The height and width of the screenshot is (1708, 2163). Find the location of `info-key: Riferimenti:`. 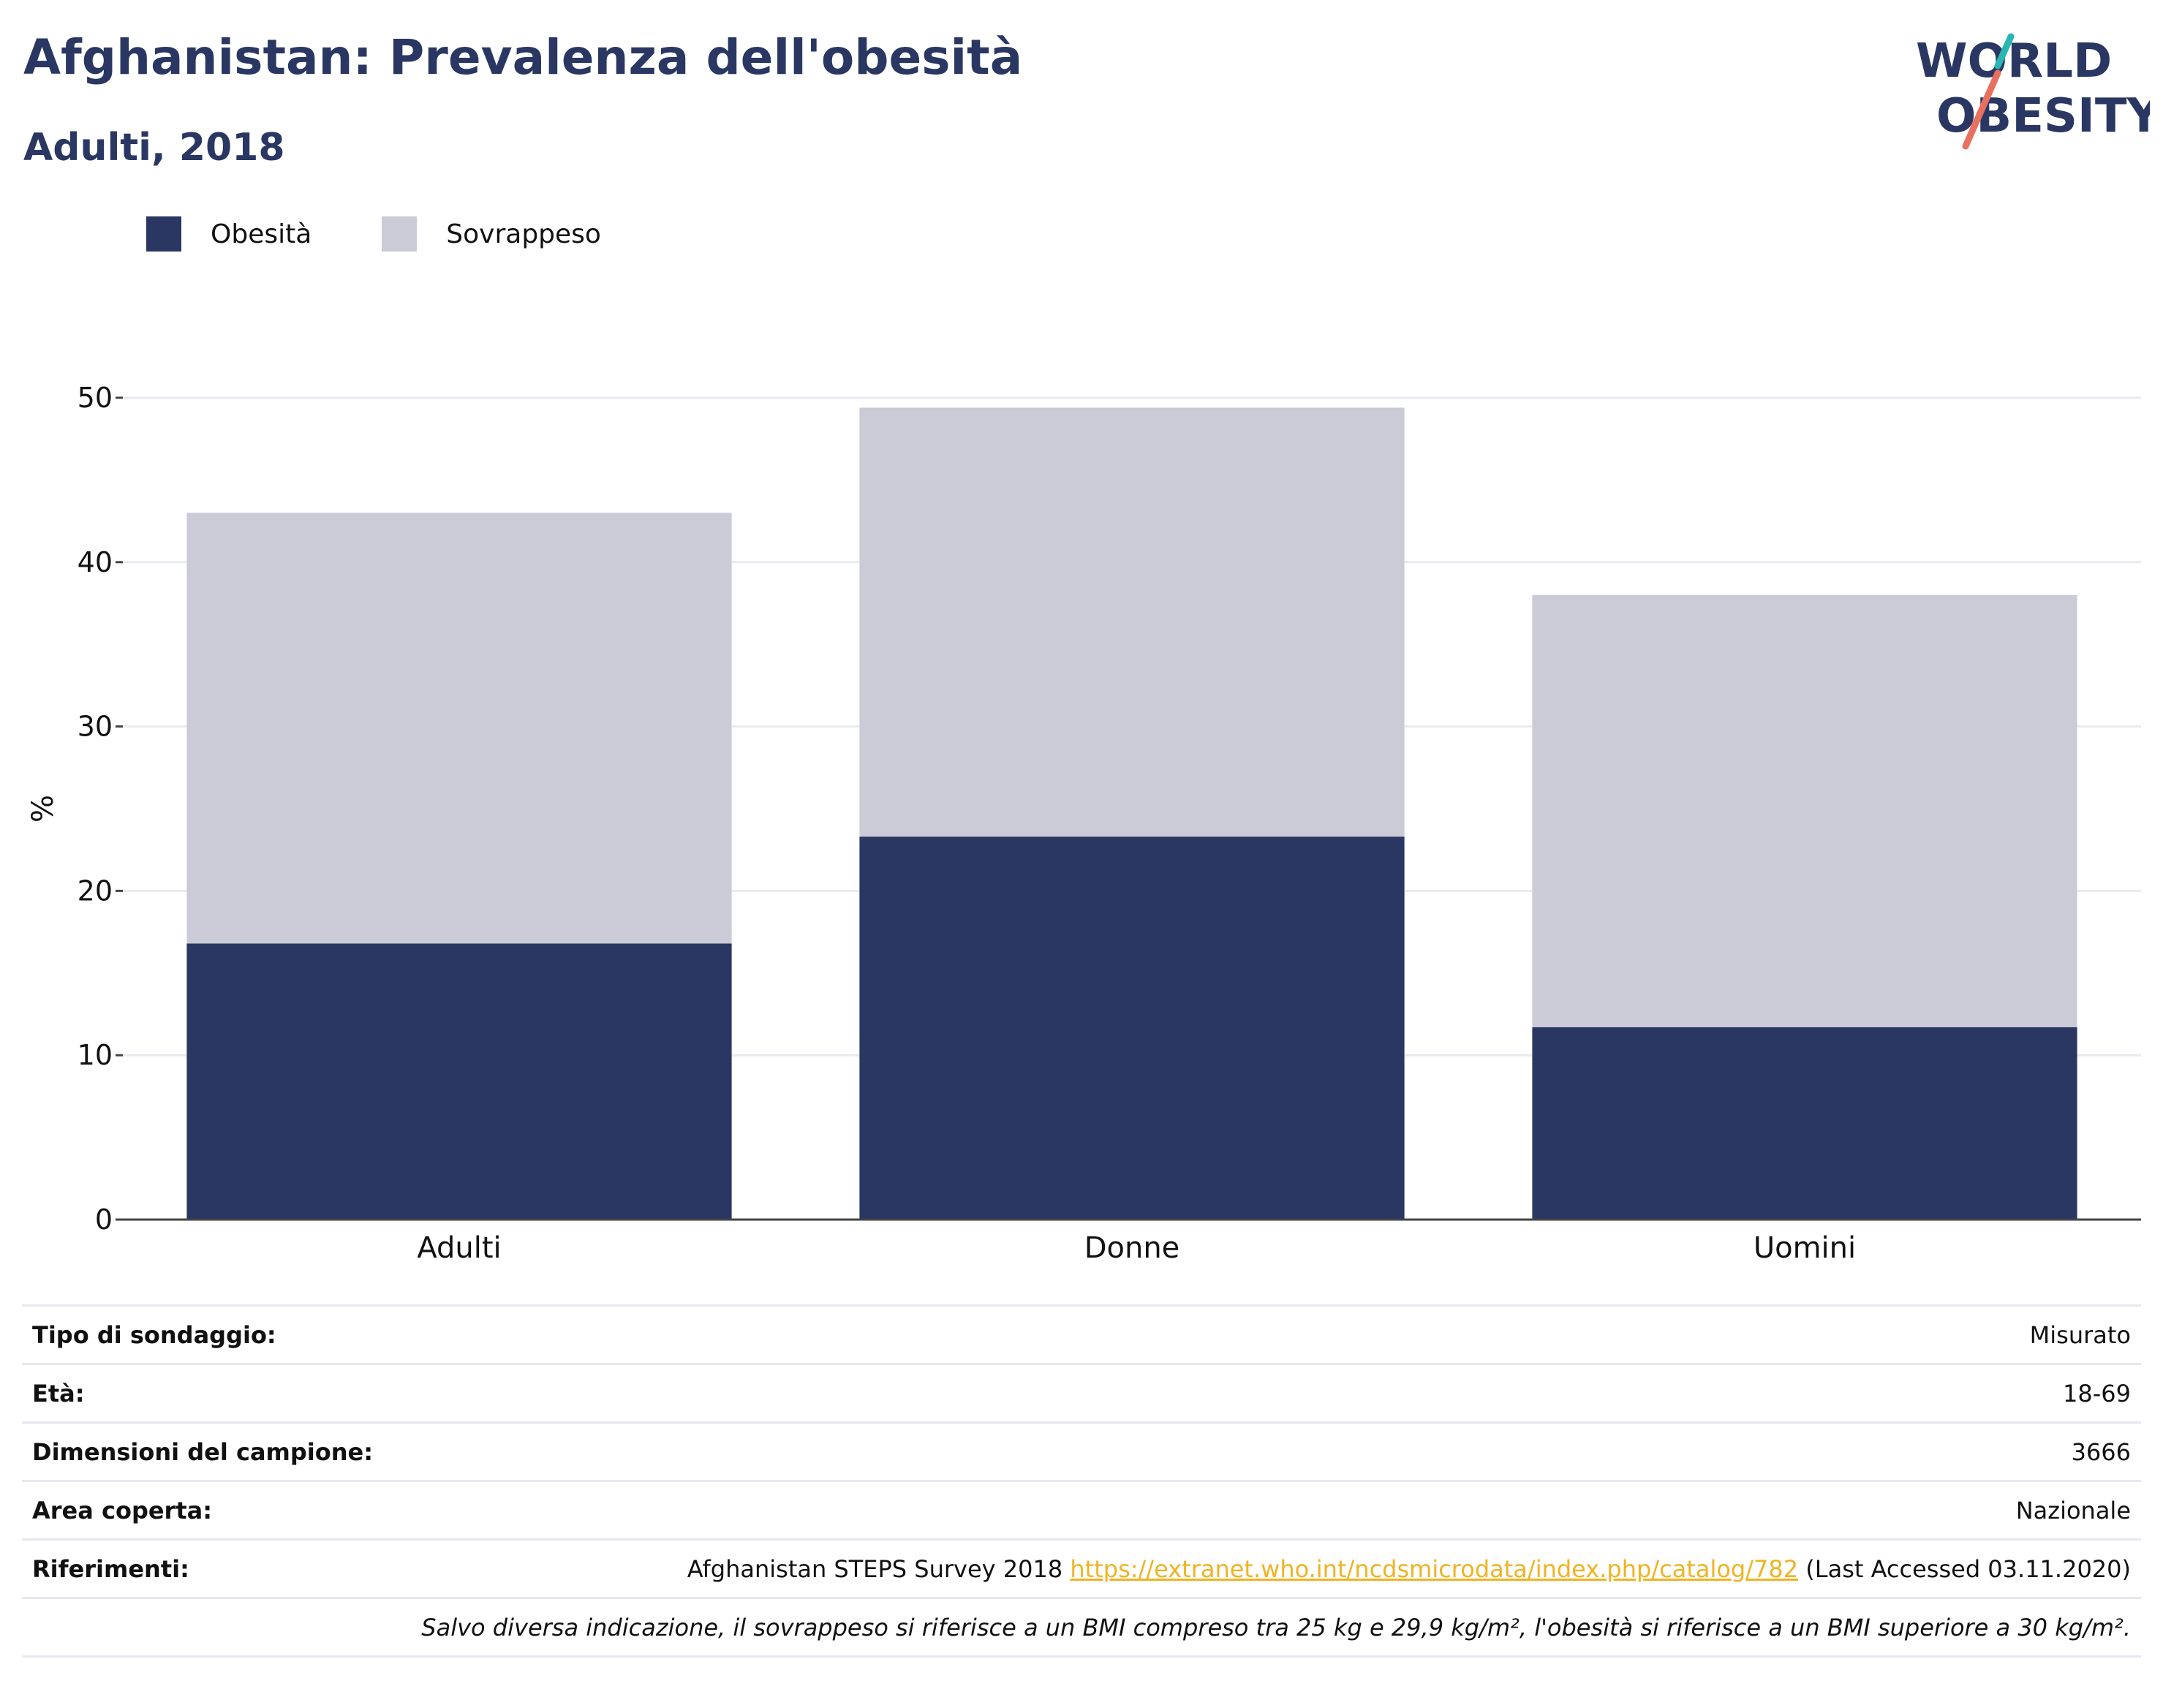

info-key: Riferimenti: is located at coordinates (232, 1568).